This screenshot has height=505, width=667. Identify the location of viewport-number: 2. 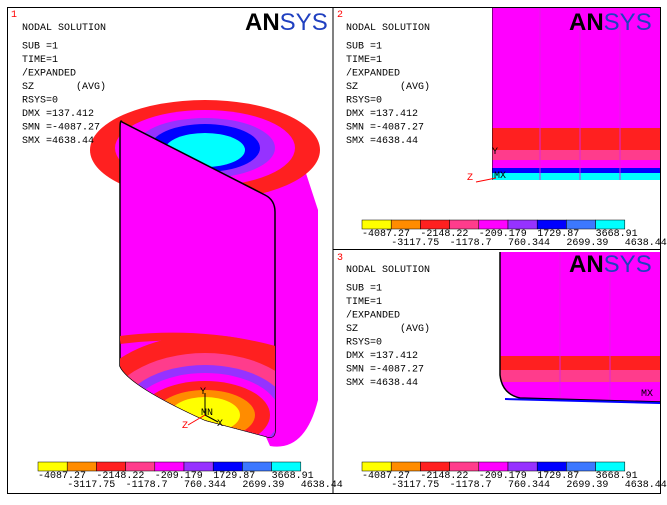
(340, 15).